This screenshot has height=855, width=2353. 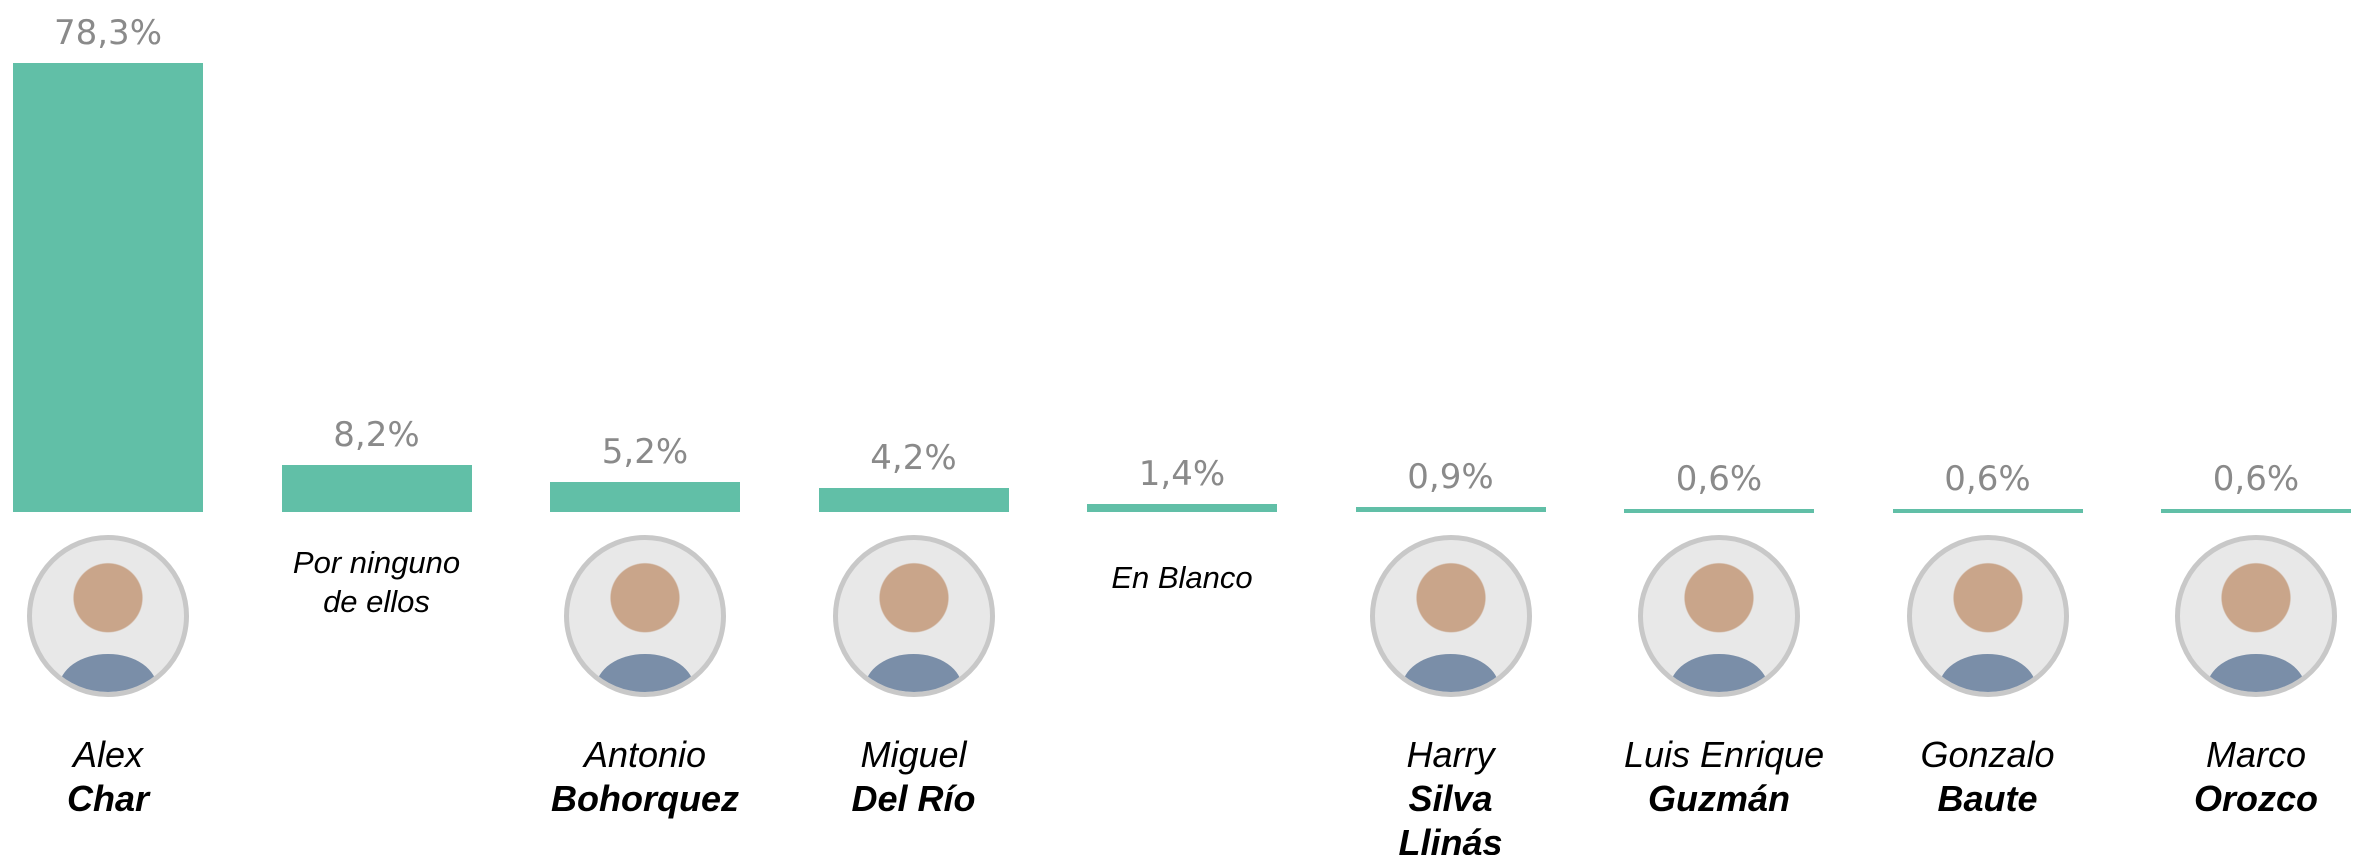 What do you see at coordinates (1987, 798) in the screenshot?
I see `surname: Baute` at bounding box center [1987, 798].